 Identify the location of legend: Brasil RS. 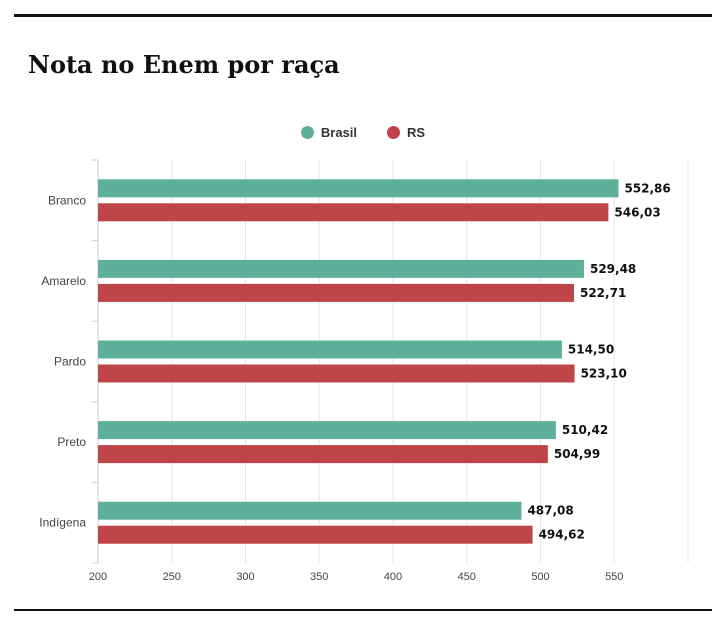
(363, 132).